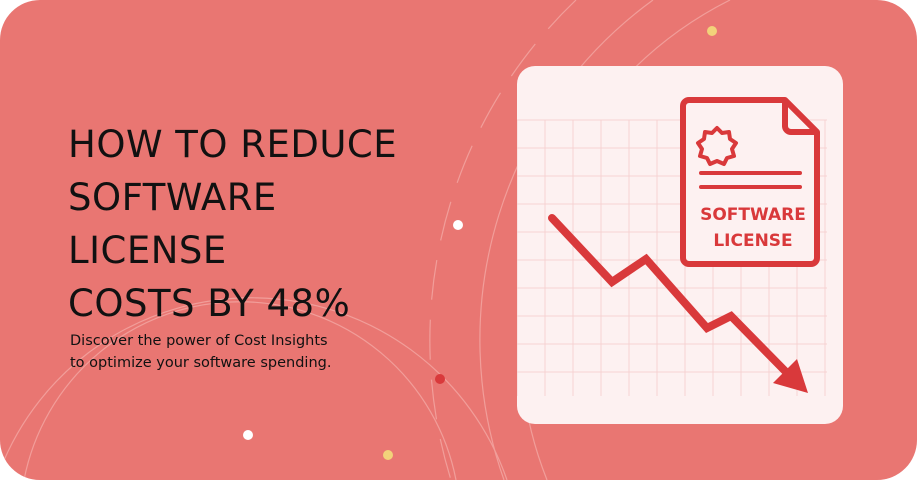 This screenshot has width=917, height=480. What do you see at coordinates (209, 303) in the screenshot?
I see `headline-line: COSTS BY 48%` at bounding box center [209, 303].